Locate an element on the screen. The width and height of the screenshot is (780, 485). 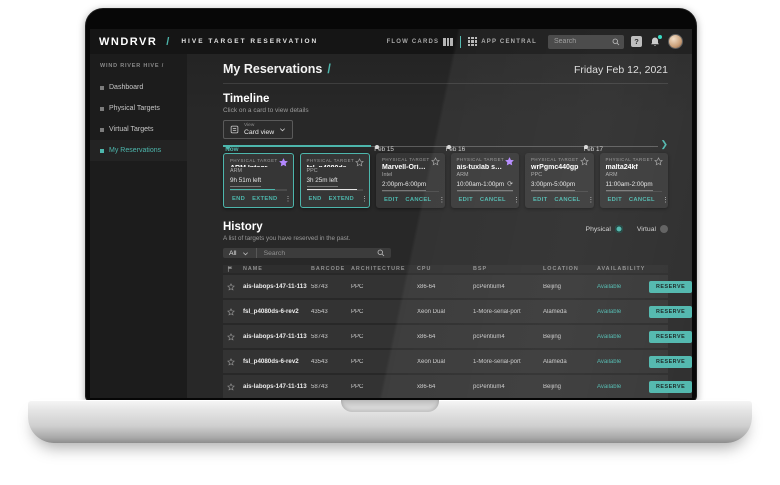
sidebar-item-my-reservations: My Reservations is located at coordinates (138, 150).